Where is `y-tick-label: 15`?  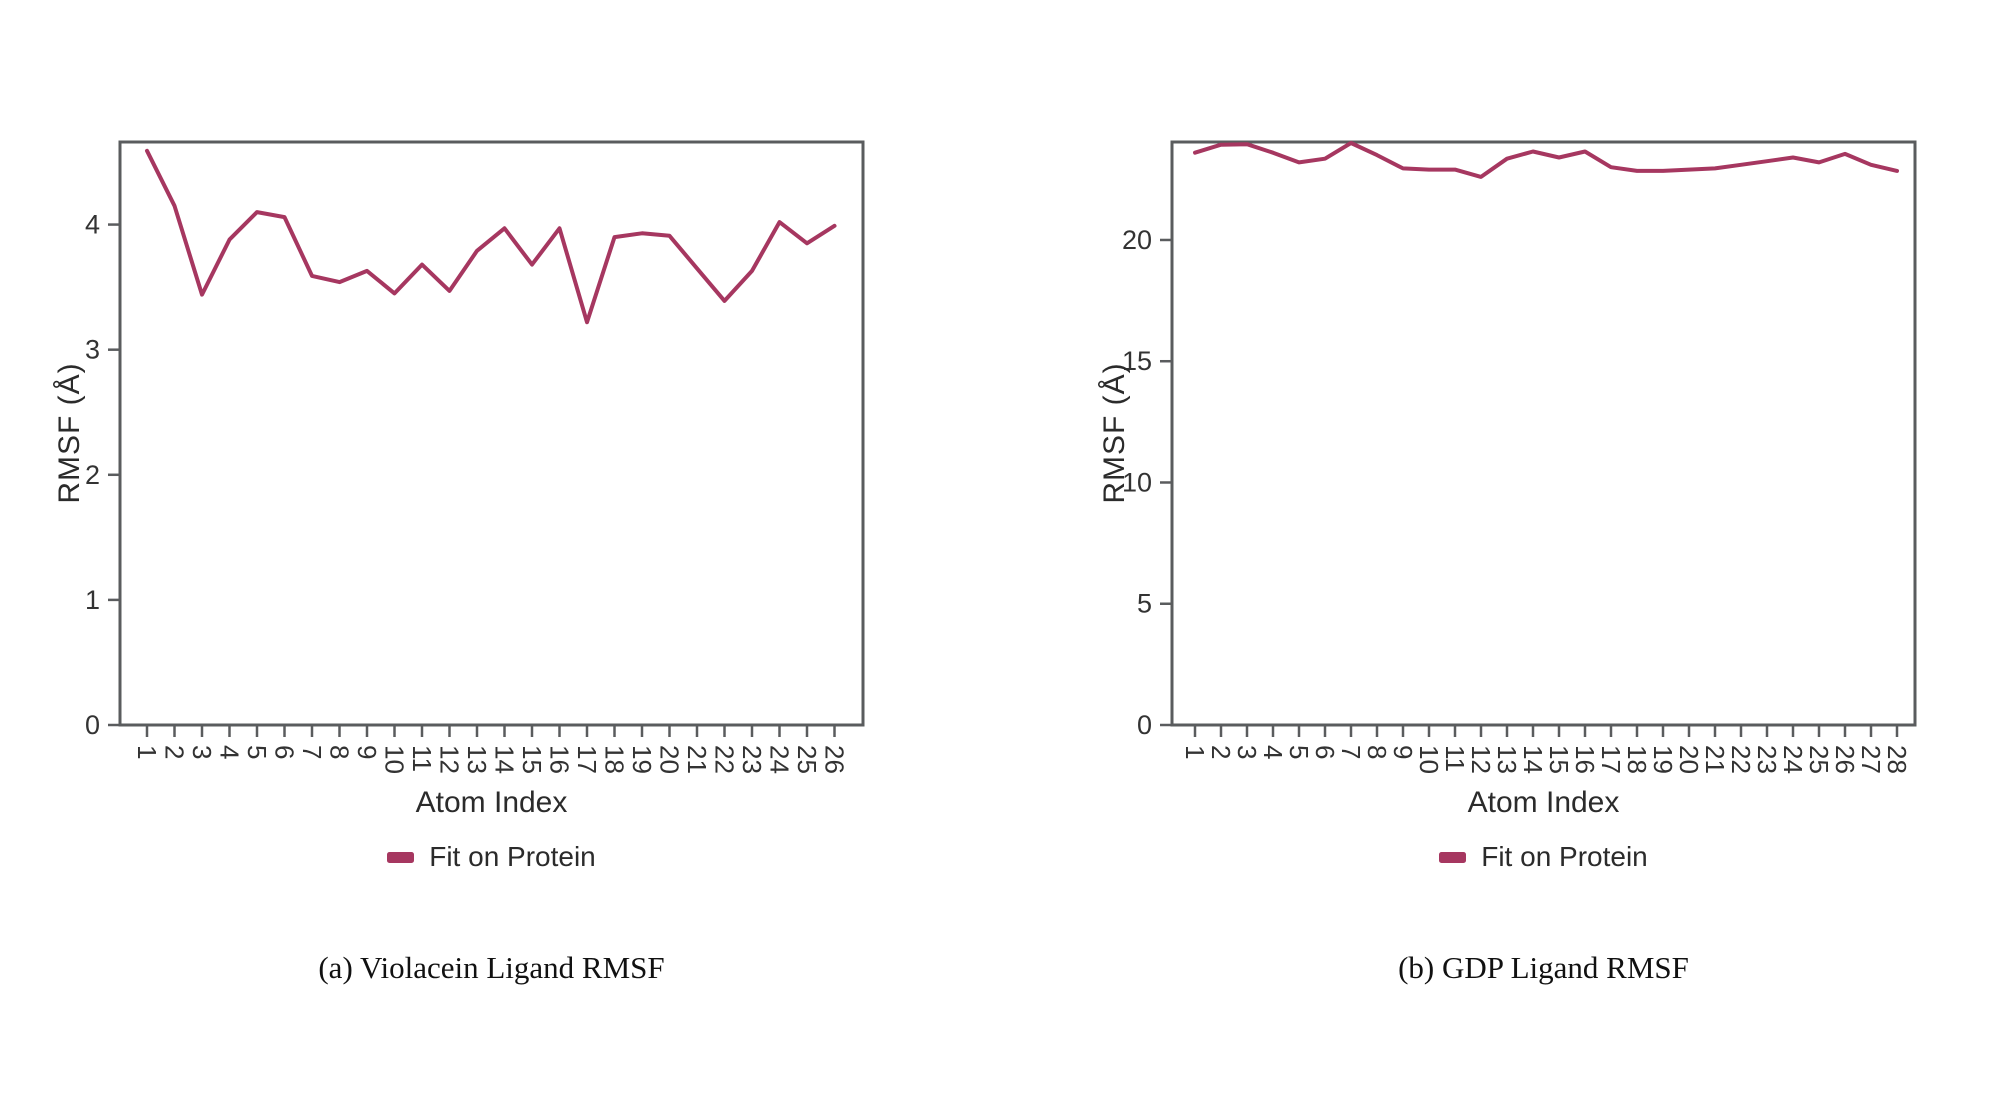 y-tick-label: 15 is located at coordinates (1137, 361).